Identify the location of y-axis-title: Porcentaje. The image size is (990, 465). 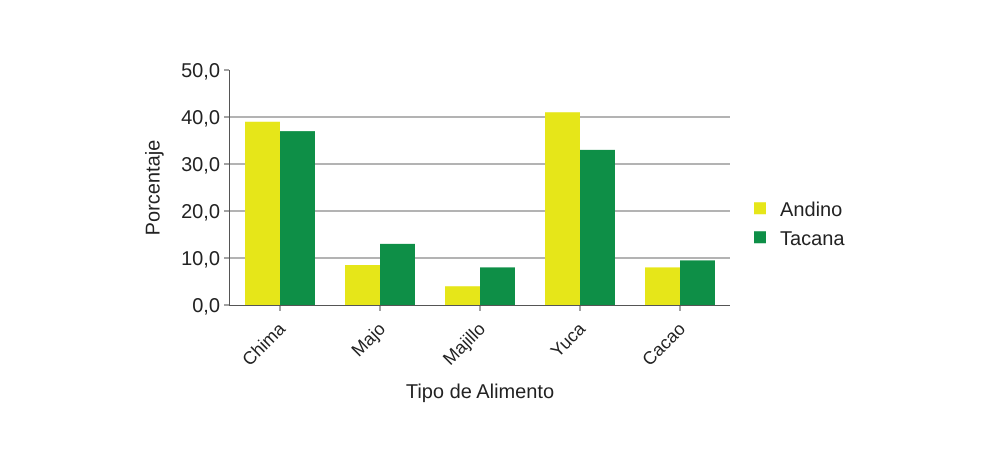
(153, 188).